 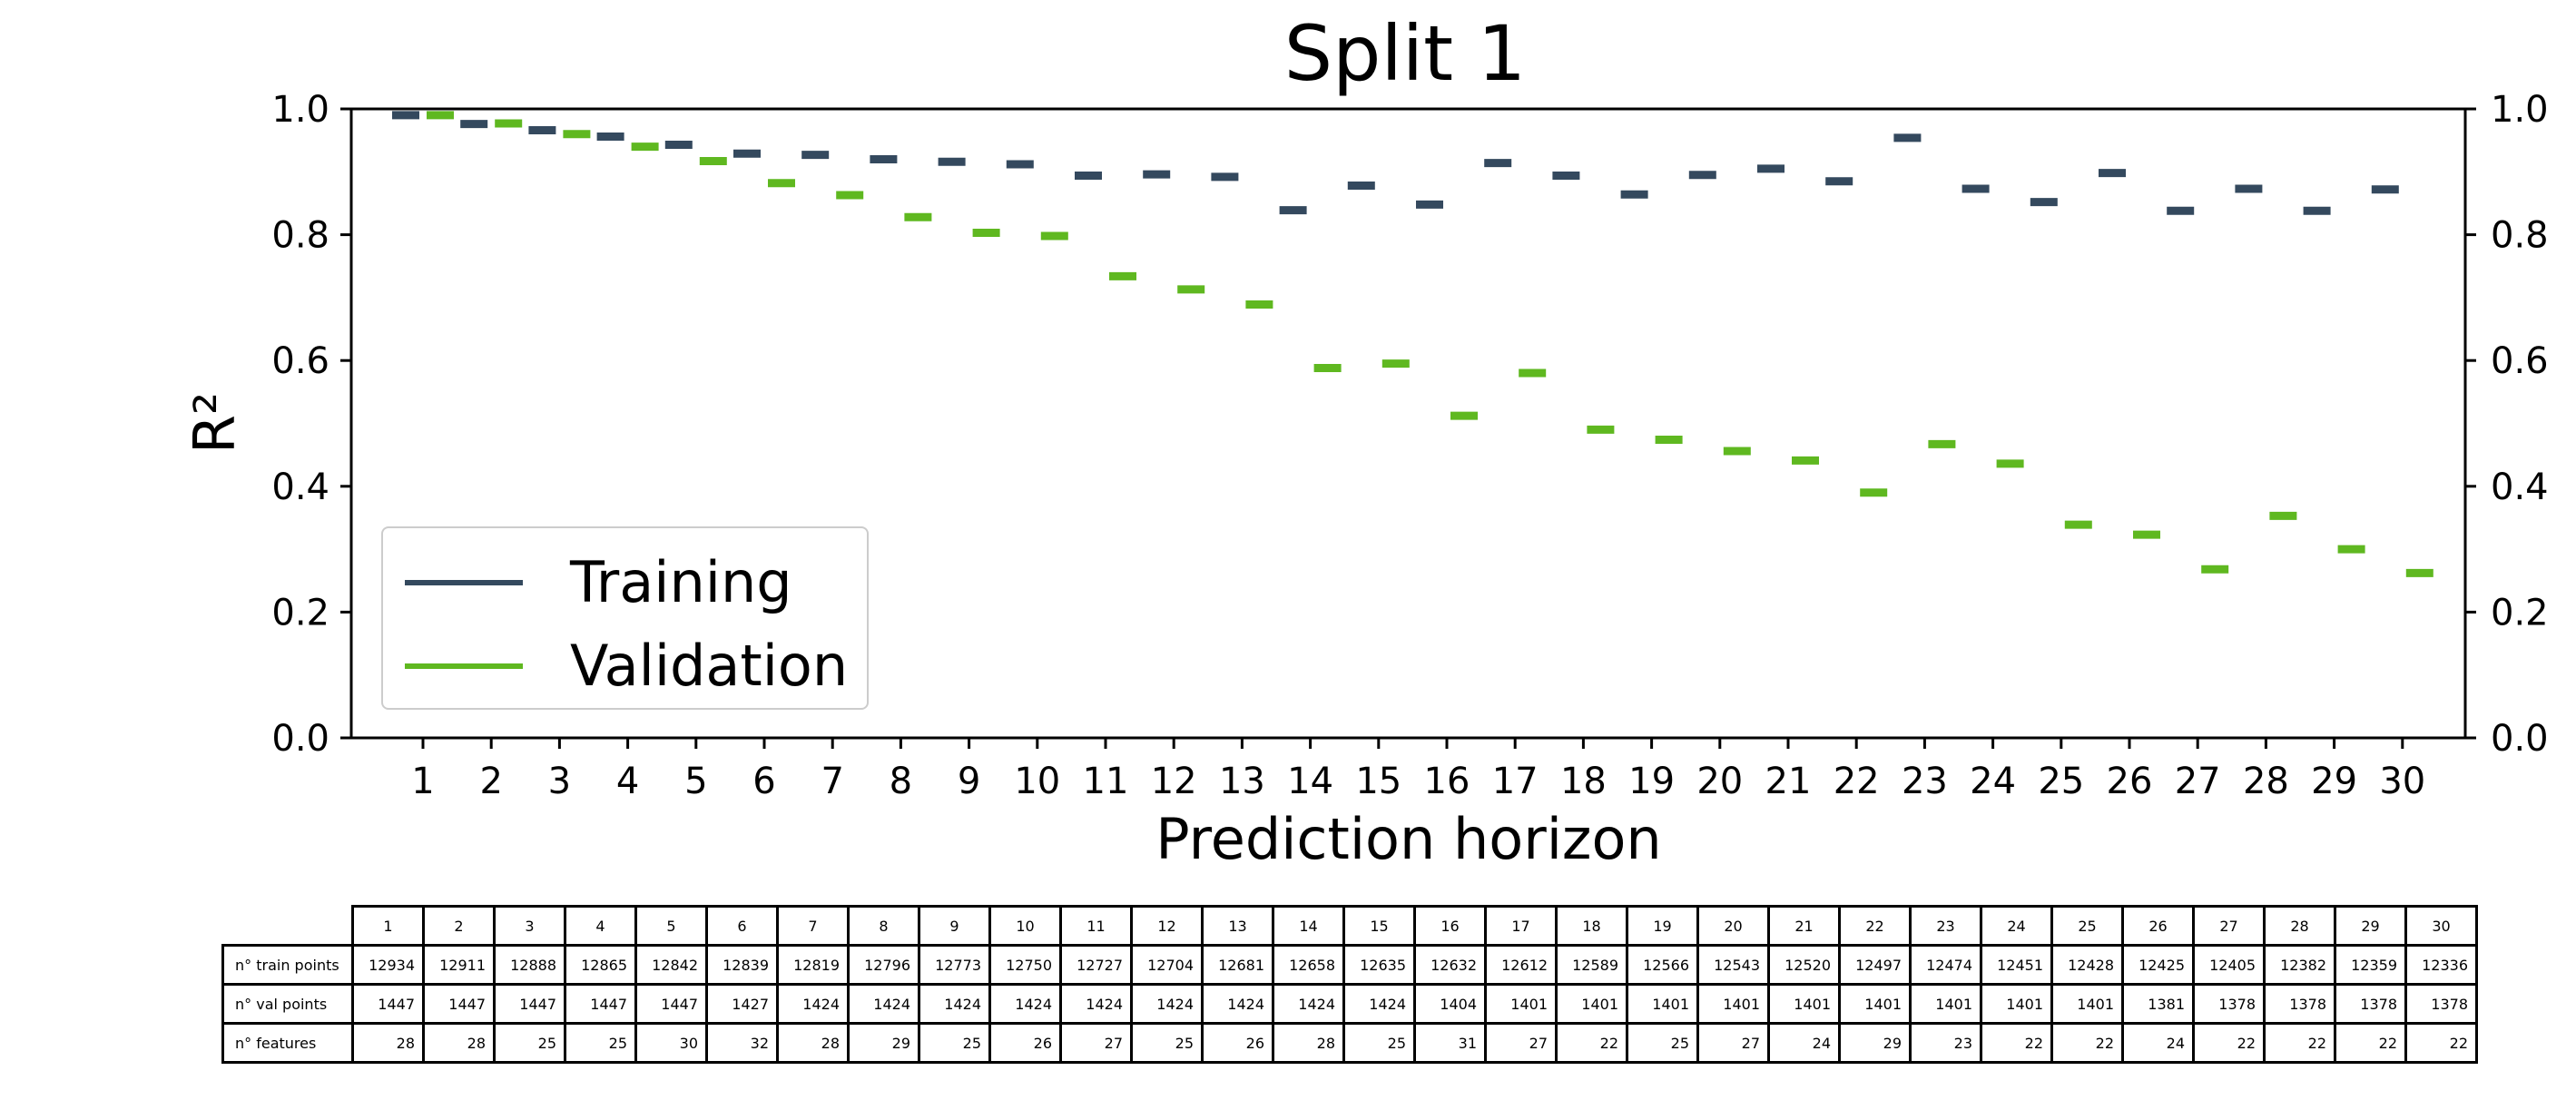 I want to click on table-cell: 24, so click(x=1804, y=1043).